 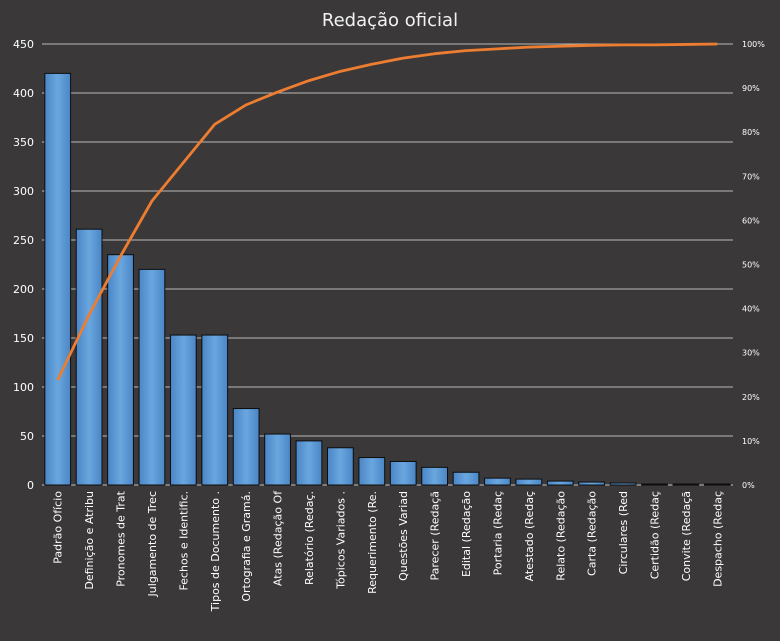 What do you see at coordinates (751, 132) in the screenshot?
I see `y2-tick-label: 80%` at bounding box center [751, 132].